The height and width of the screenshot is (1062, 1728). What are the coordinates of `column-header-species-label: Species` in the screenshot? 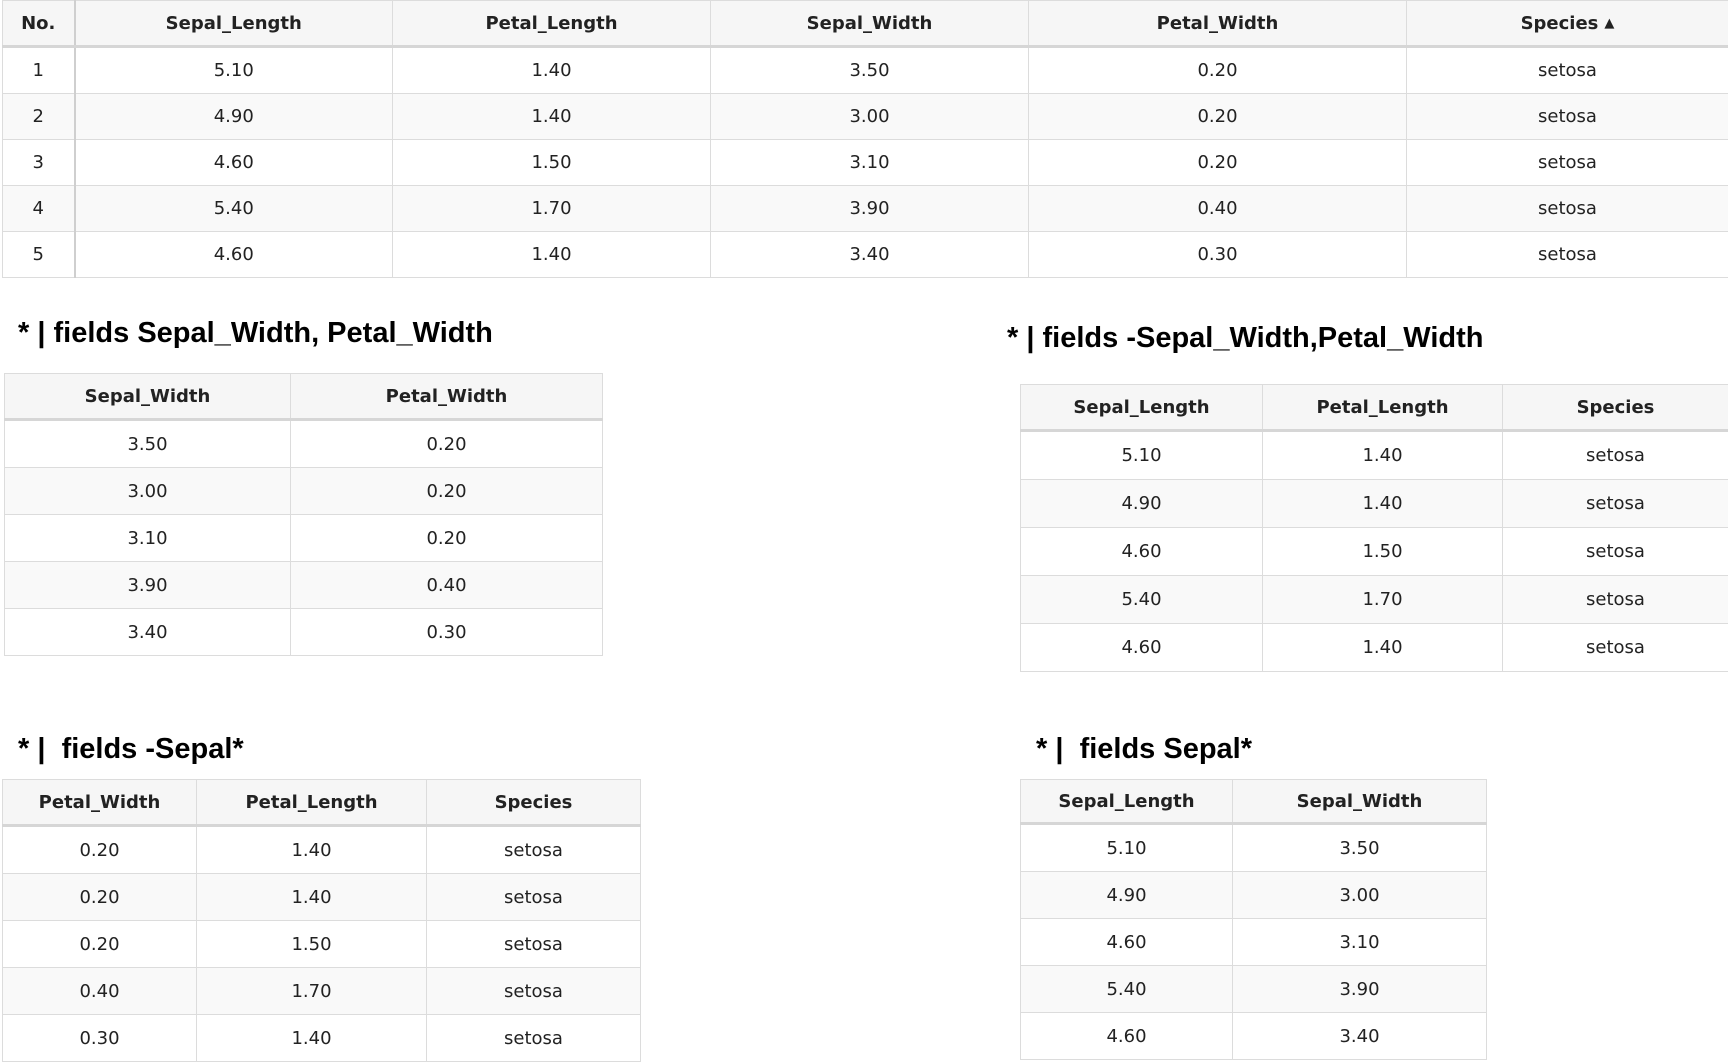 It's located at (1560, 23).